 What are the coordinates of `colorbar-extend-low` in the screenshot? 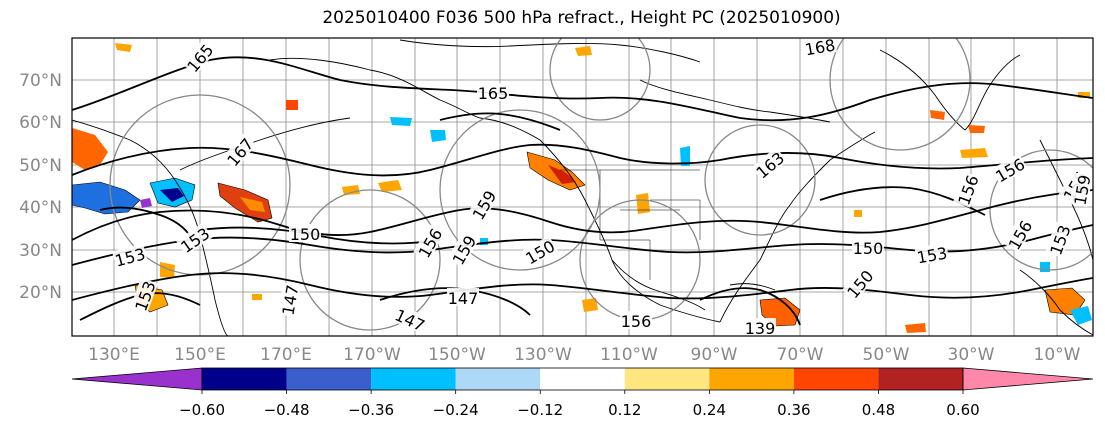 It's located at (137, 379).